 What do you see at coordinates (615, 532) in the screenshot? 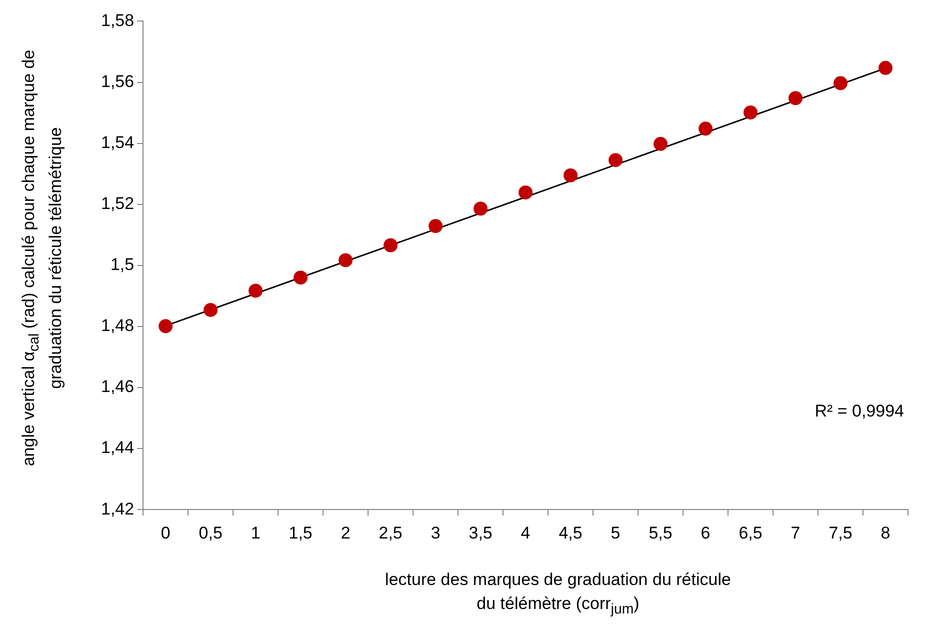
I see `x-tick-label: 5` at bounding box center [615, 532].